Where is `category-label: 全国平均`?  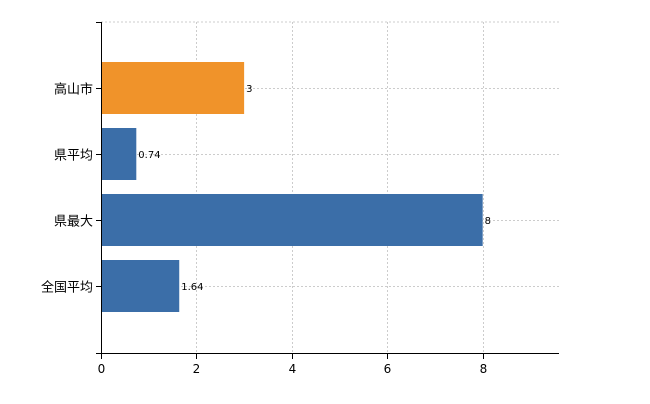
category-label: 全国平均 is located at coordinates (67, 288).